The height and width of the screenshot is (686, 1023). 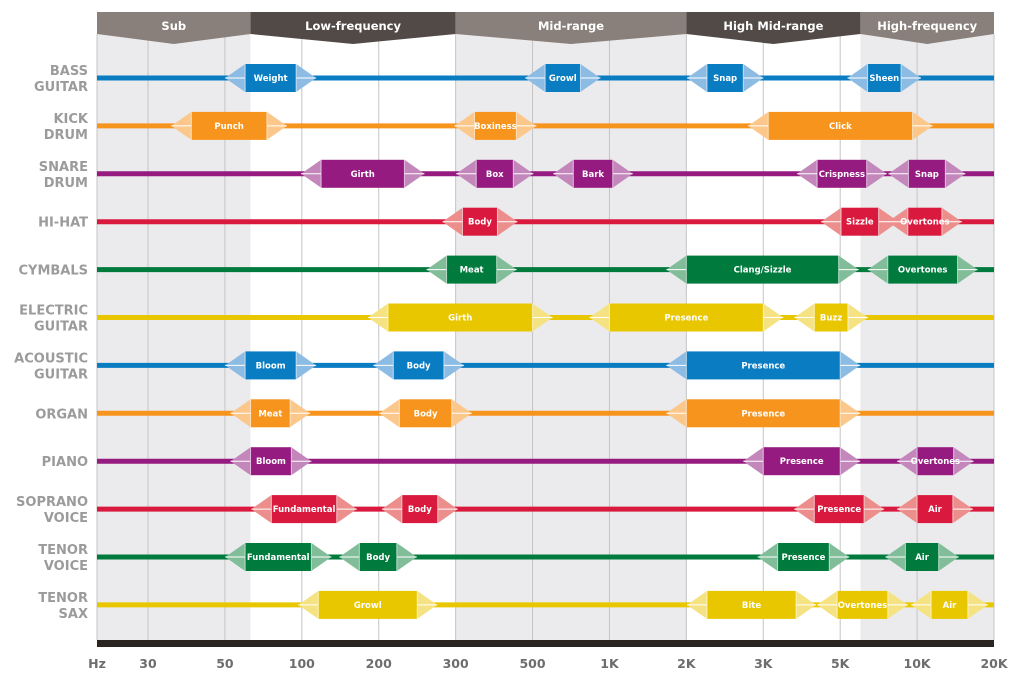 I want to click on instrument-label: SAX, so click(x=73, y=614).